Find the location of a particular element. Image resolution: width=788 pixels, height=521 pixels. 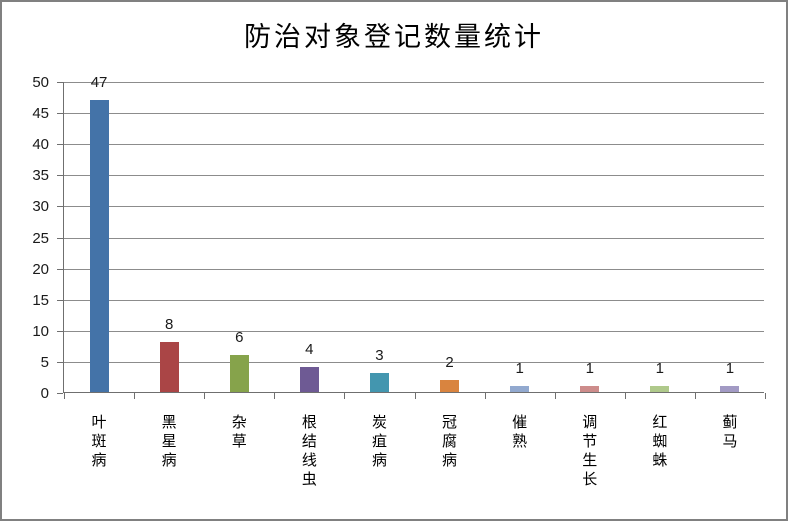

x-axis-category-label: 蓟马 is located at coordinates (729, 433).